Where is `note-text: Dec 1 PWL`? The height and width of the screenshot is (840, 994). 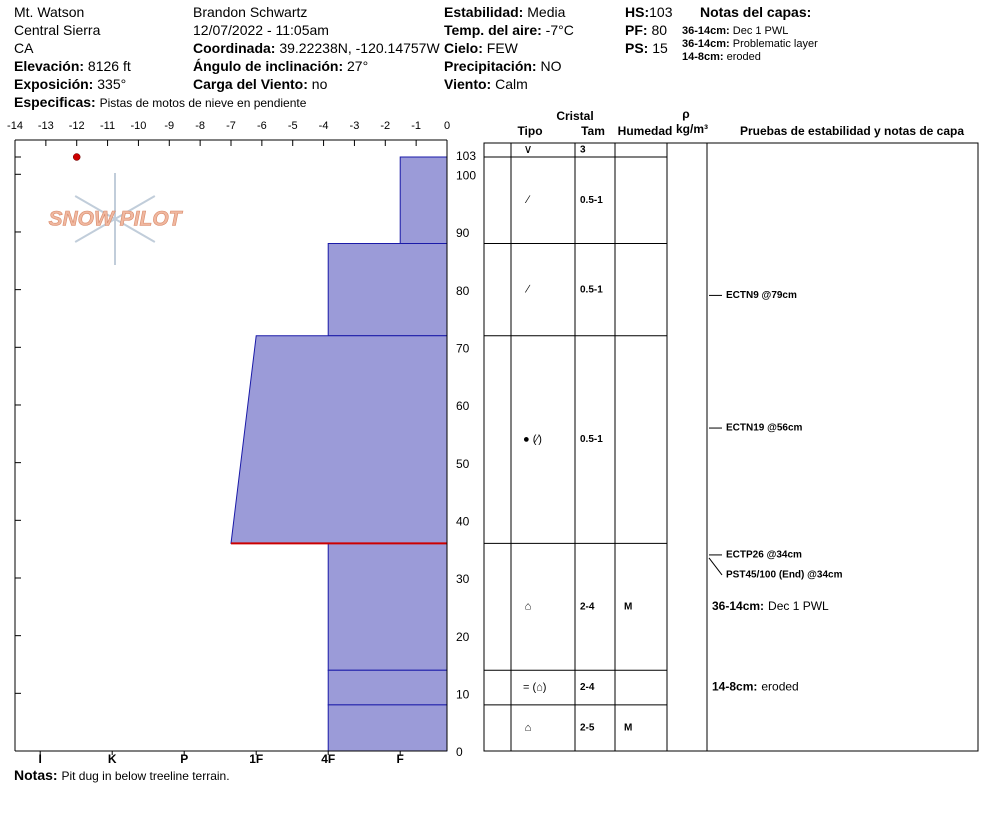
note-text: Dec 1 PWL is located at coordinates (798, 606).